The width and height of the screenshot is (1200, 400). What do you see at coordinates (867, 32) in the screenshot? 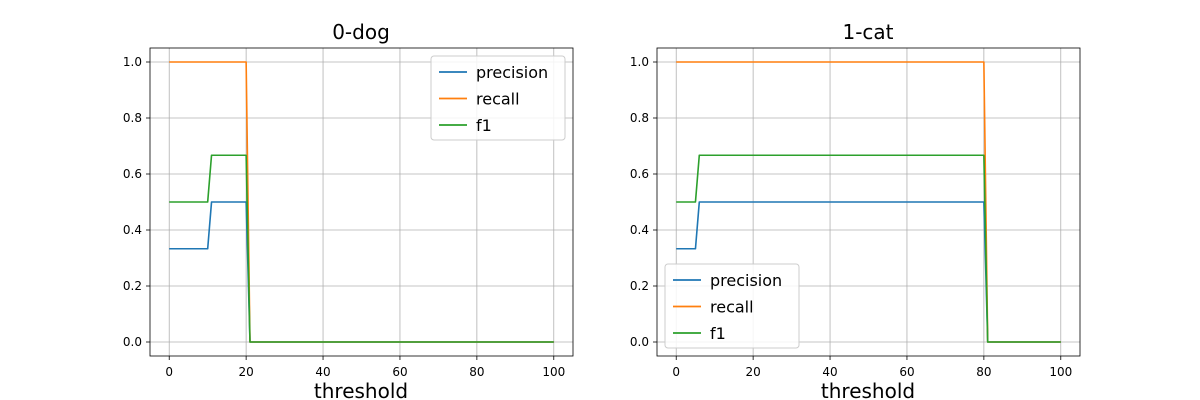
I see `chart-title: 1-cat` at bounding box center [867, 32].